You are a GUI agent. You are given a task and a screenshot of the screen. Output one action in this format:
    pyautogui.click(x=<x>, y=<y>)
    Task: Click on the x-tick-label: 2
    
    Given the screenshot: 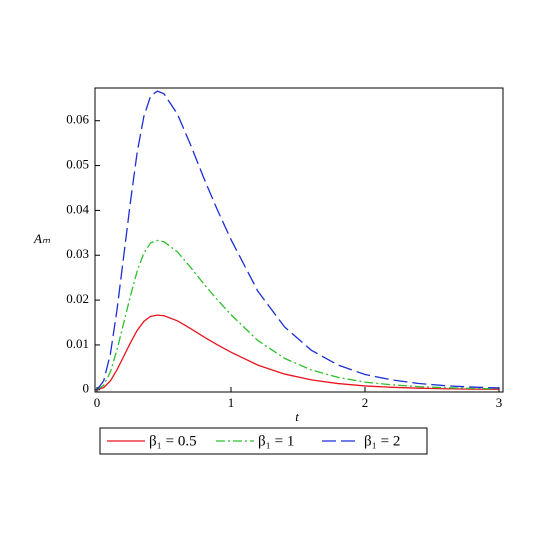 What is the action you would take?
    pyautogui.click(x=365, y=402)
    